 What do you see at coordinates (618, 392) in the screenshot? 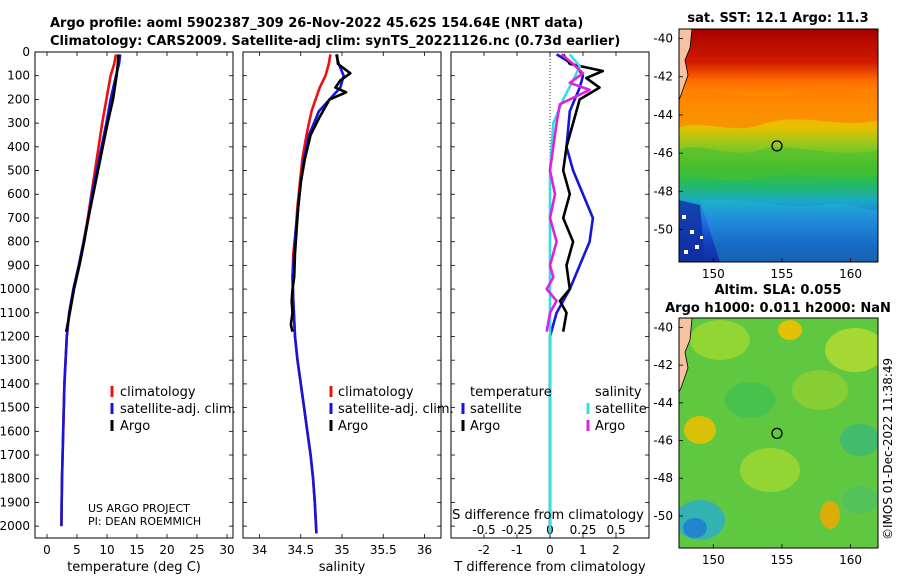
I see `legend-salinity-title: salinity` at bounding box center [618, 392].